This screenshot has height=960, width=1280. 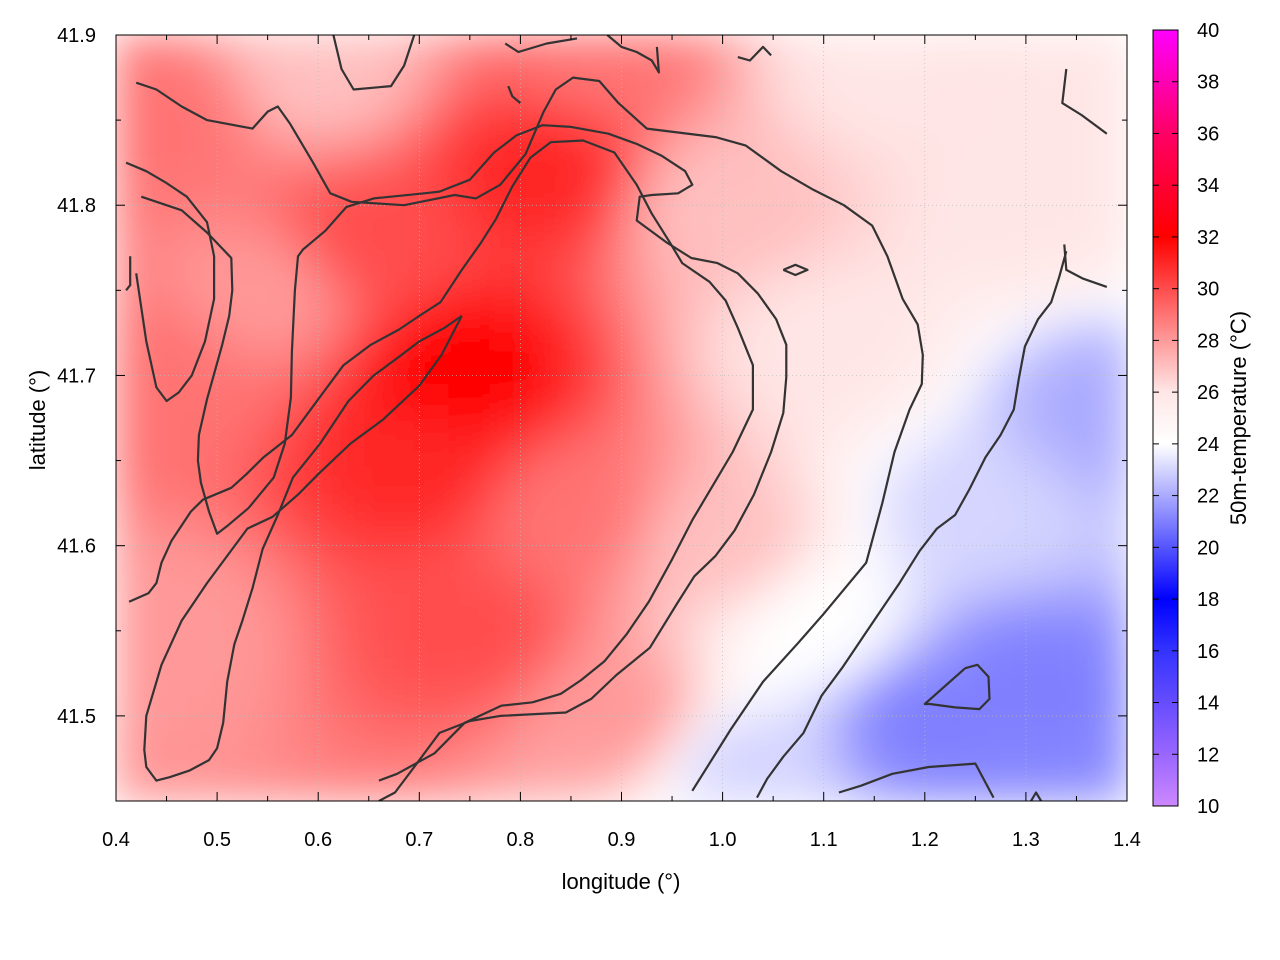 What do you see at coordinates (318, 840) in the screenshot?
I see `x-tick-label: 0.6` at bounding box center [318, 840].